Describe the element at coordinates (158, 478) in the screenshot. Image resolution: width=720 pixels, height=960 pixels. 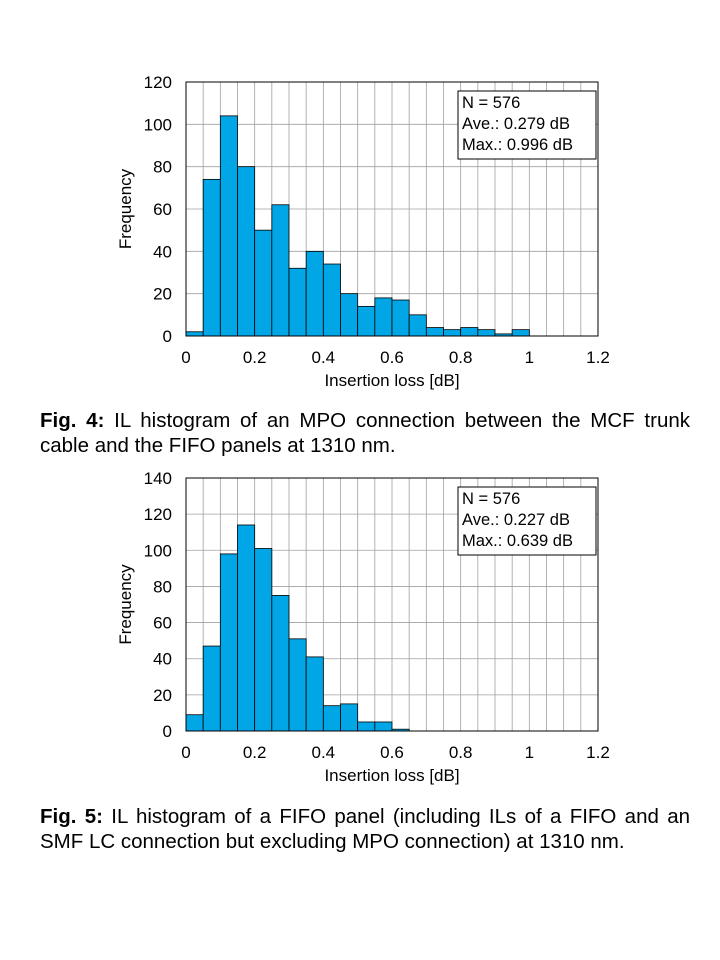
I see `y-tick-label: 140` at that location.